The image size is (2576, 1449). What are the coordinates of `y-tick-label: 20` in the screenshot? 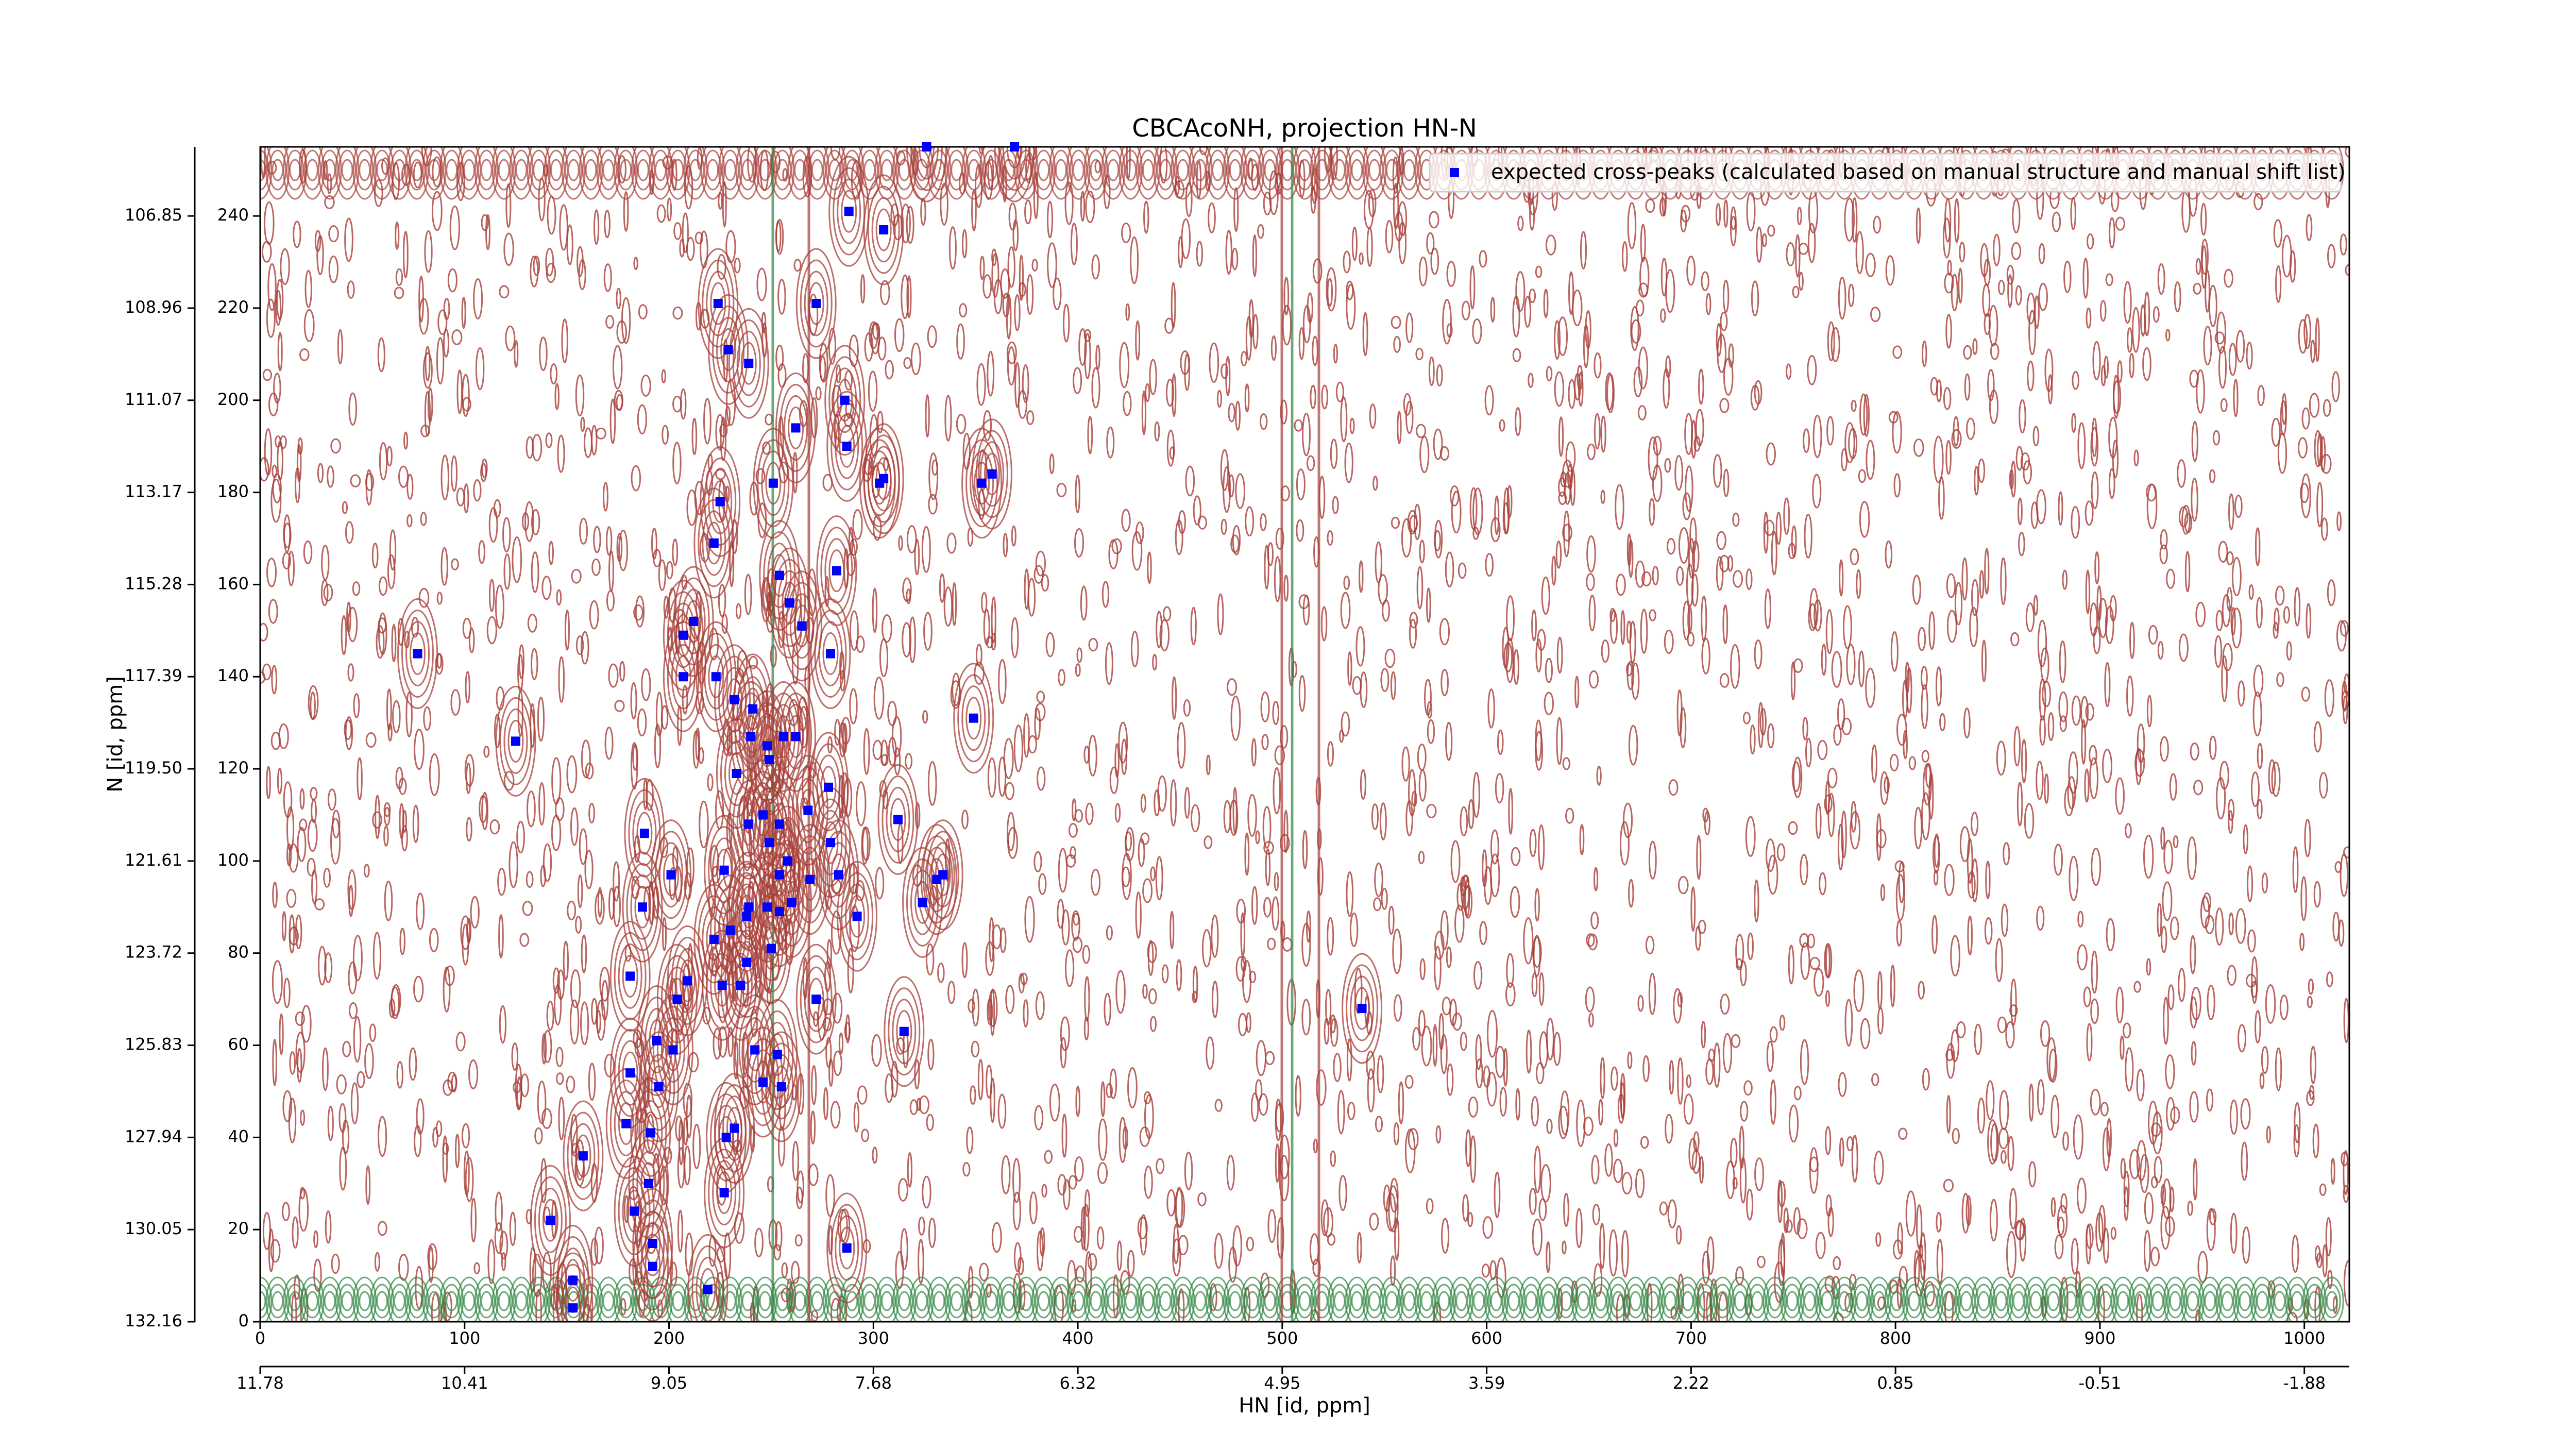 It's located at (238, 1228).